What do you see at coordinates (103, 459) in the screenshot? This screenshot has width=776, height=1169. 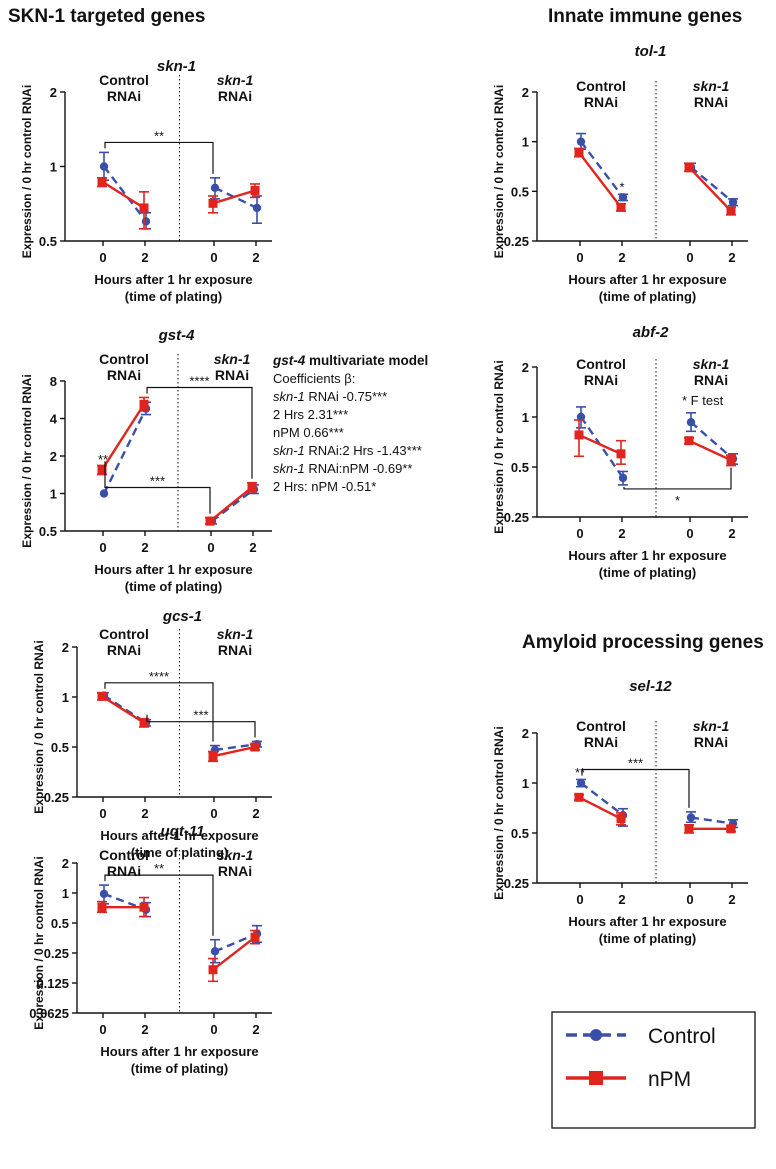 I see `annotation: **` at bounding box center [103, 459].